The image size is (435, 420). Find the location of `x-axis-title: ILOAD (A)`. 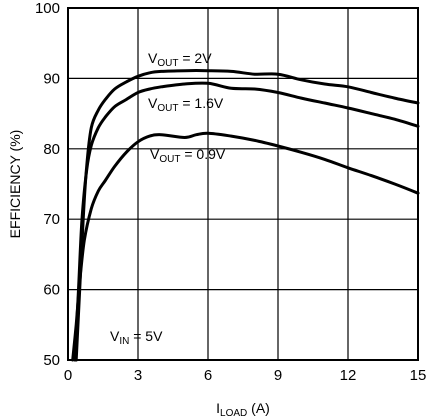

x-axis-title: ILOAD (A) is located at coordinates (243, 409).